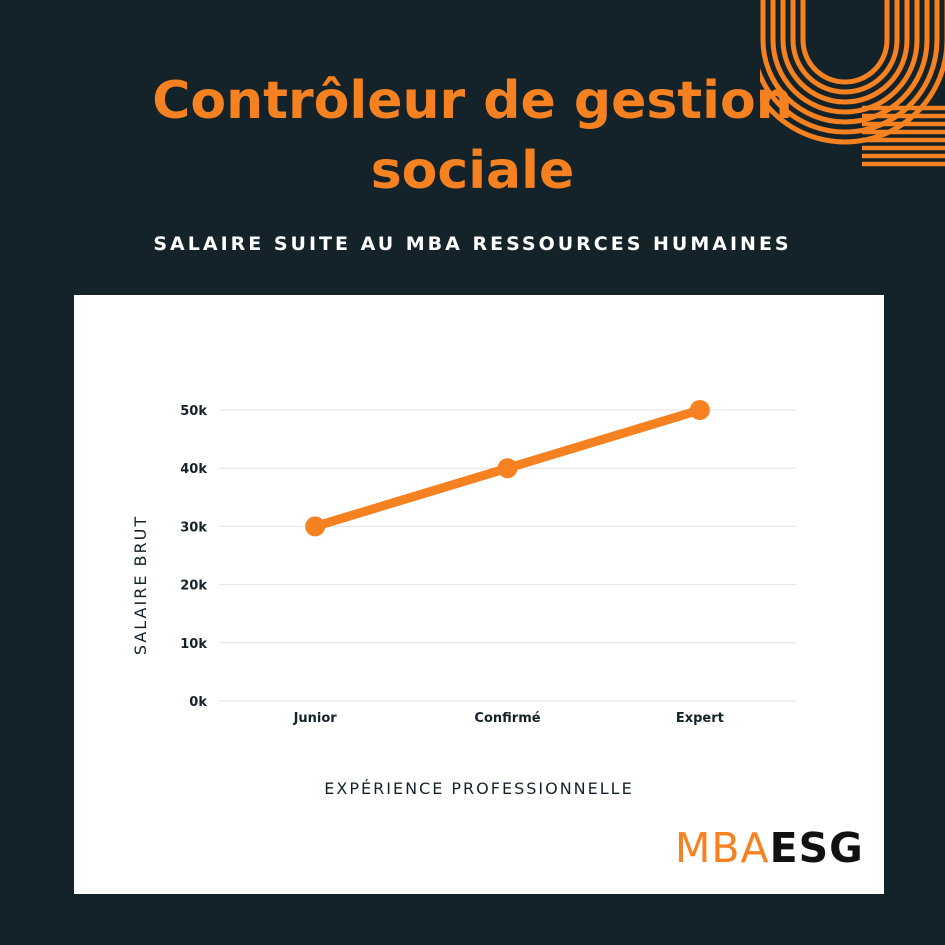  I want to click on page-title: Contrôleur de gestion sociale, so click(472, 136).